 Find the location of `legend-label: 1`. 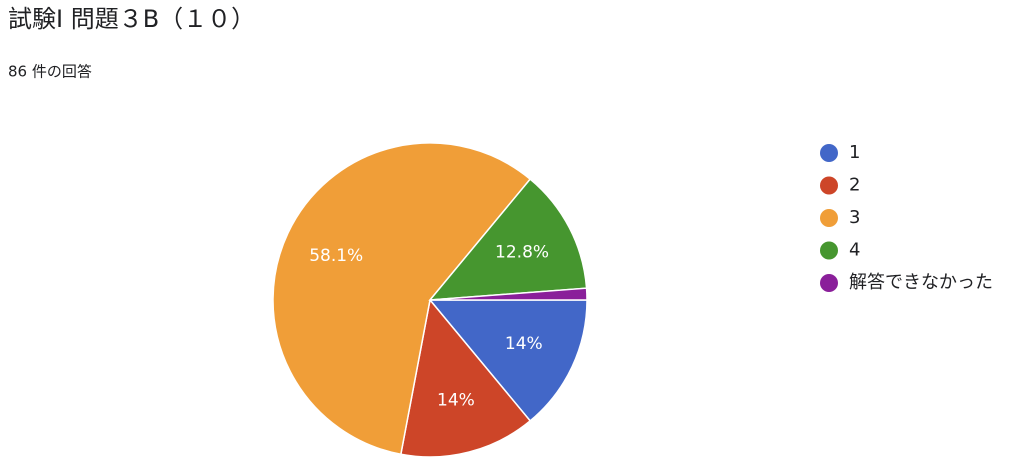

legend-label: 1 is located at coordinates (854, 152).